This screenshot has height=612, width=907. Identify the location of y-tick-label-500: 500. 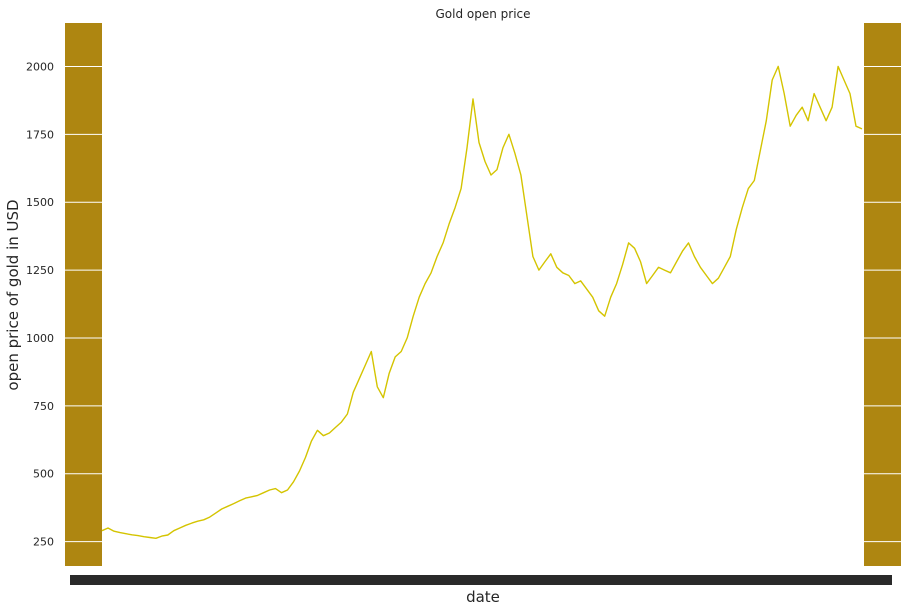
(43, 474).